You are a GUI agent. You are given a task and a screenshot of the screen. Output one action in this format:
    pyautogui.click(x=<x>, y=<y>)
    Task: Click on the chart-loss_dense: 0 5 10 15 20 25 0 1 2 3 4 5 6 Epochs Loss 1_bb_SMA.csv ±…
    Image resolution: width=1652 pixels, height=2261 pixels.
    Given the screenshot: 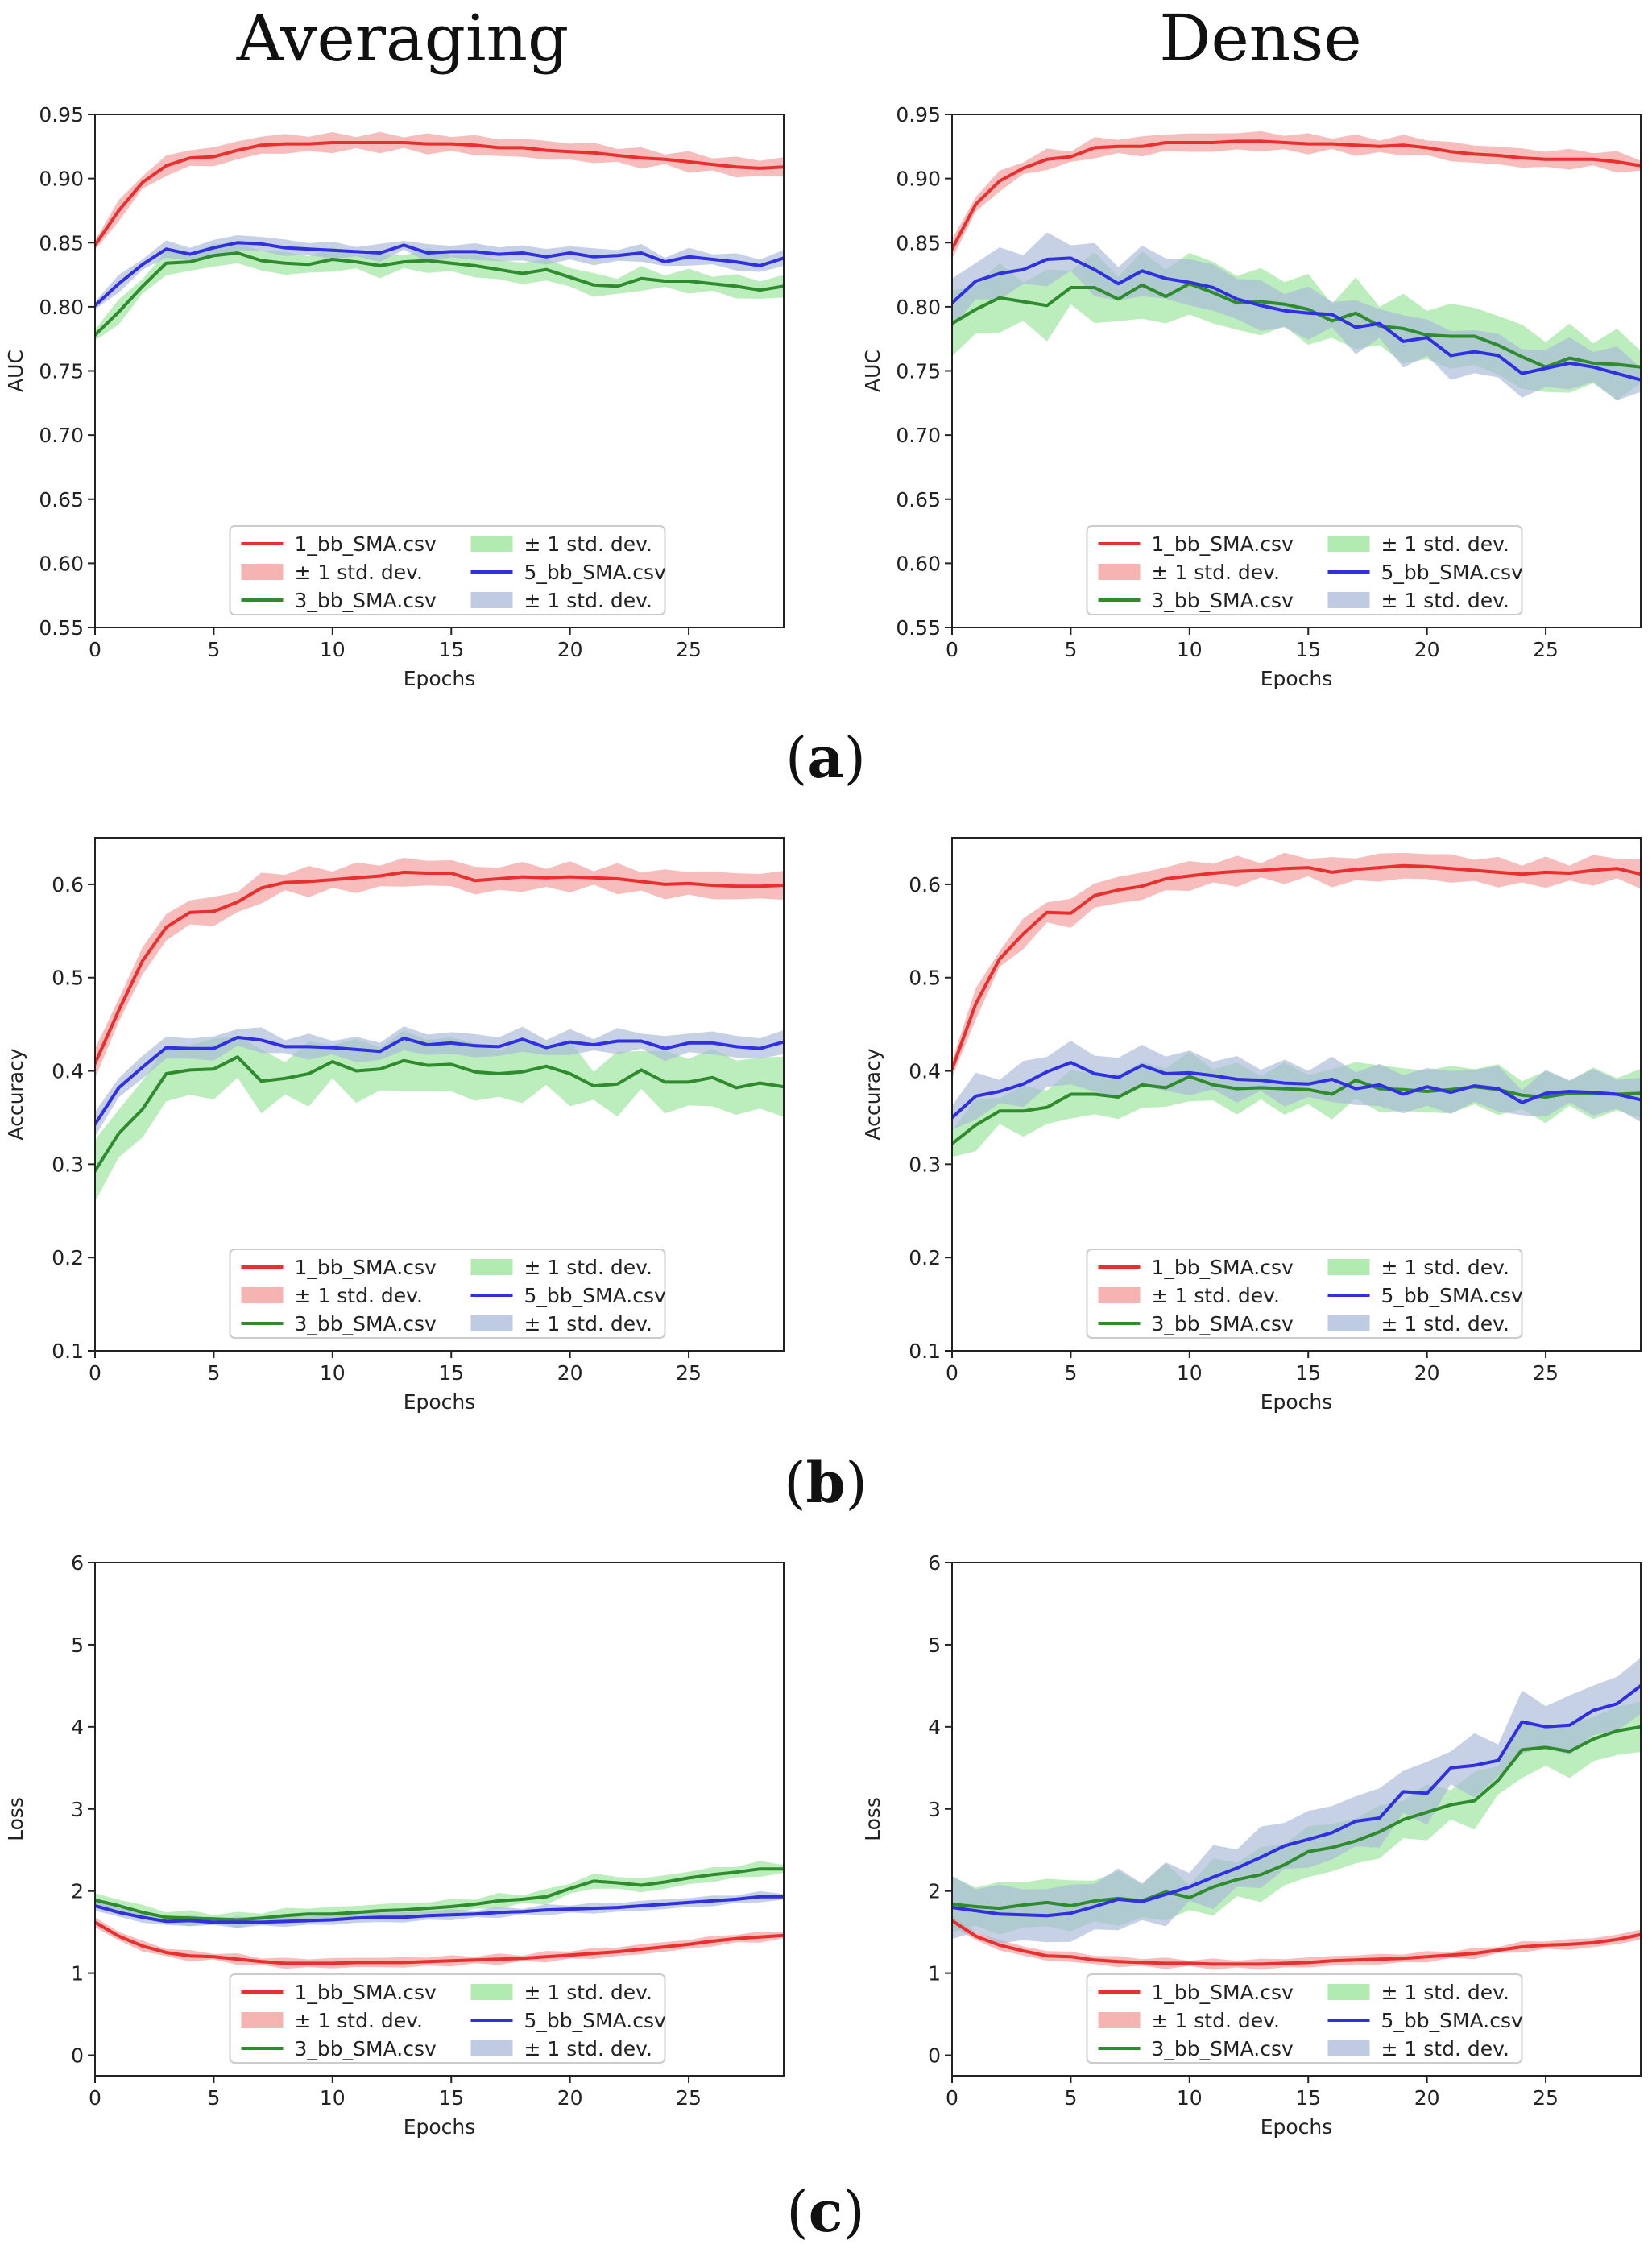 What is the action you would take?
    pyautogui.click(x=1251, y=1845)
    